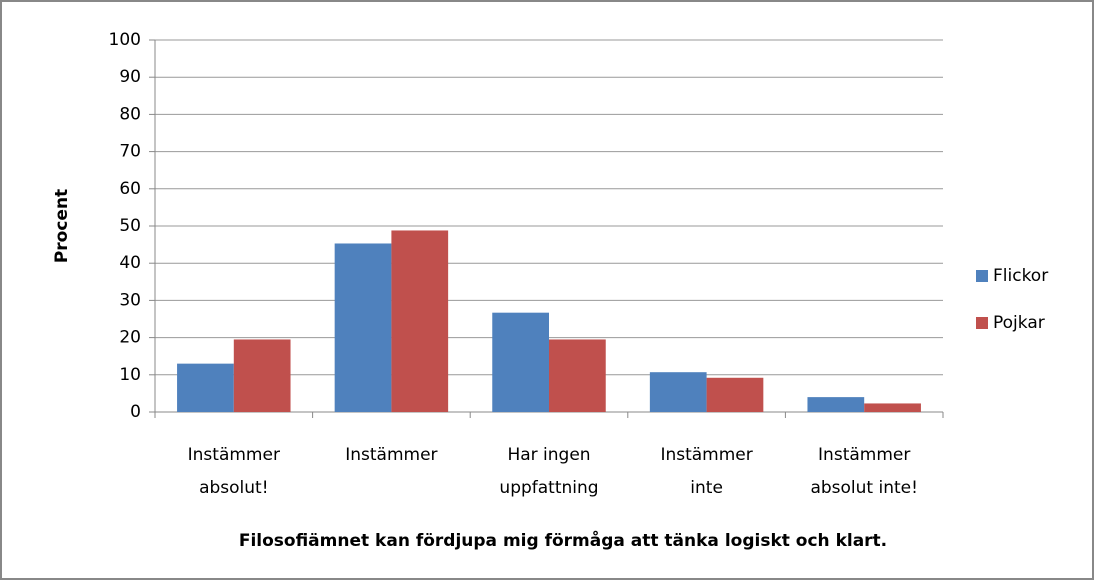 The height and width of the screenshot is (584, 1094). What do you see at coordinates (125, 40) in the screenshot?
I see `y-tick-label: 100` at bounding box center [125, 40].